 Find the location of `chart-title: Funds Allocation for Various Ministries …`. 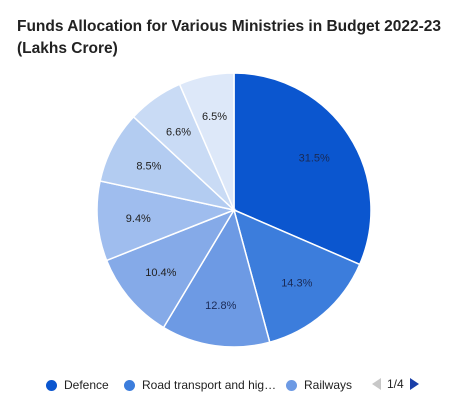

chart-title: Funds Allocation for Various Ministries … is located at coordinates (237, 38).